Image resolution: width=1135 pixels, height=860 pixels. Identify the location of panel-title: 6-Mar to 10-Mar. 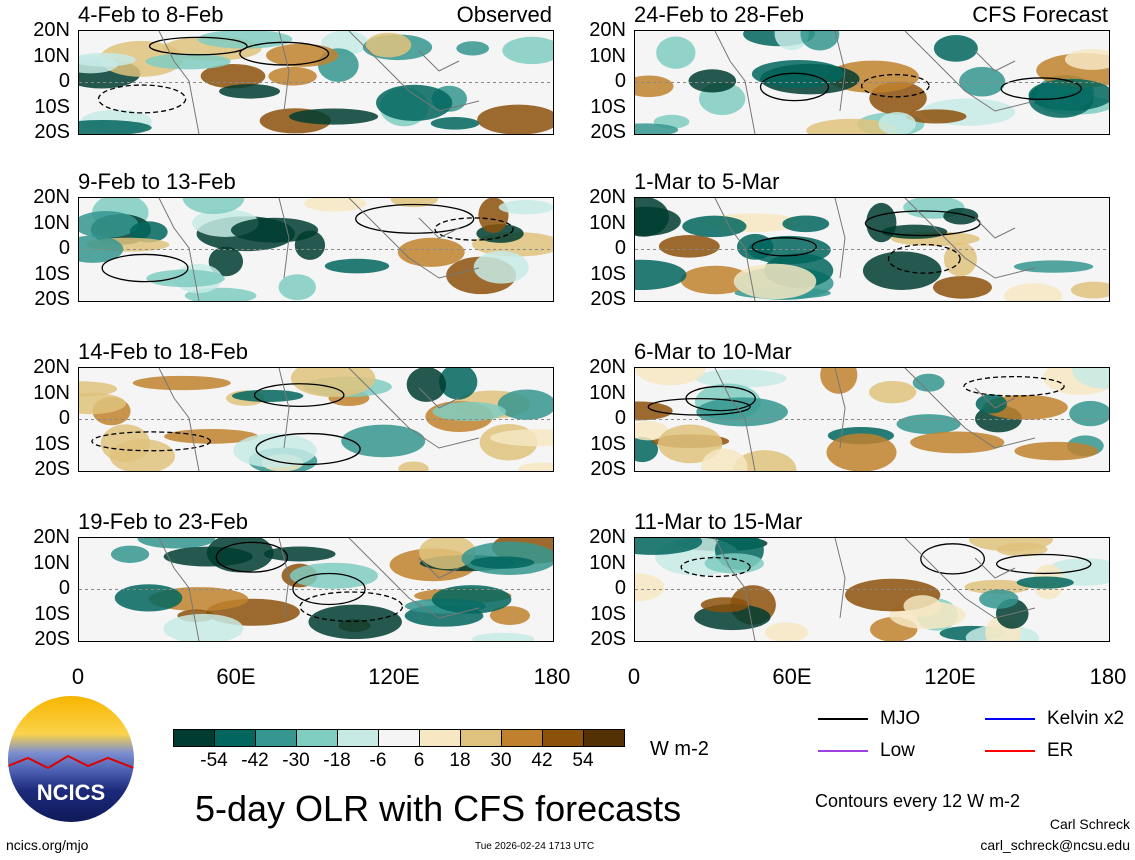
(713, 351).